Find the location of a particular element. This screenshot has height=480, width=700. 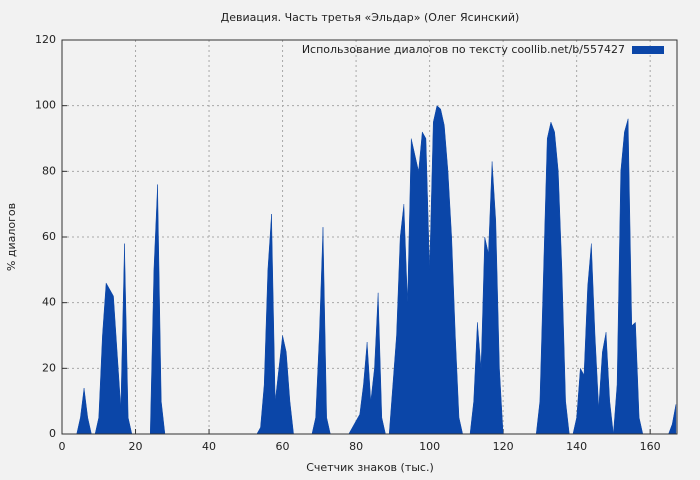

x-tick-label: 20 is located at coordinates (136, 446).